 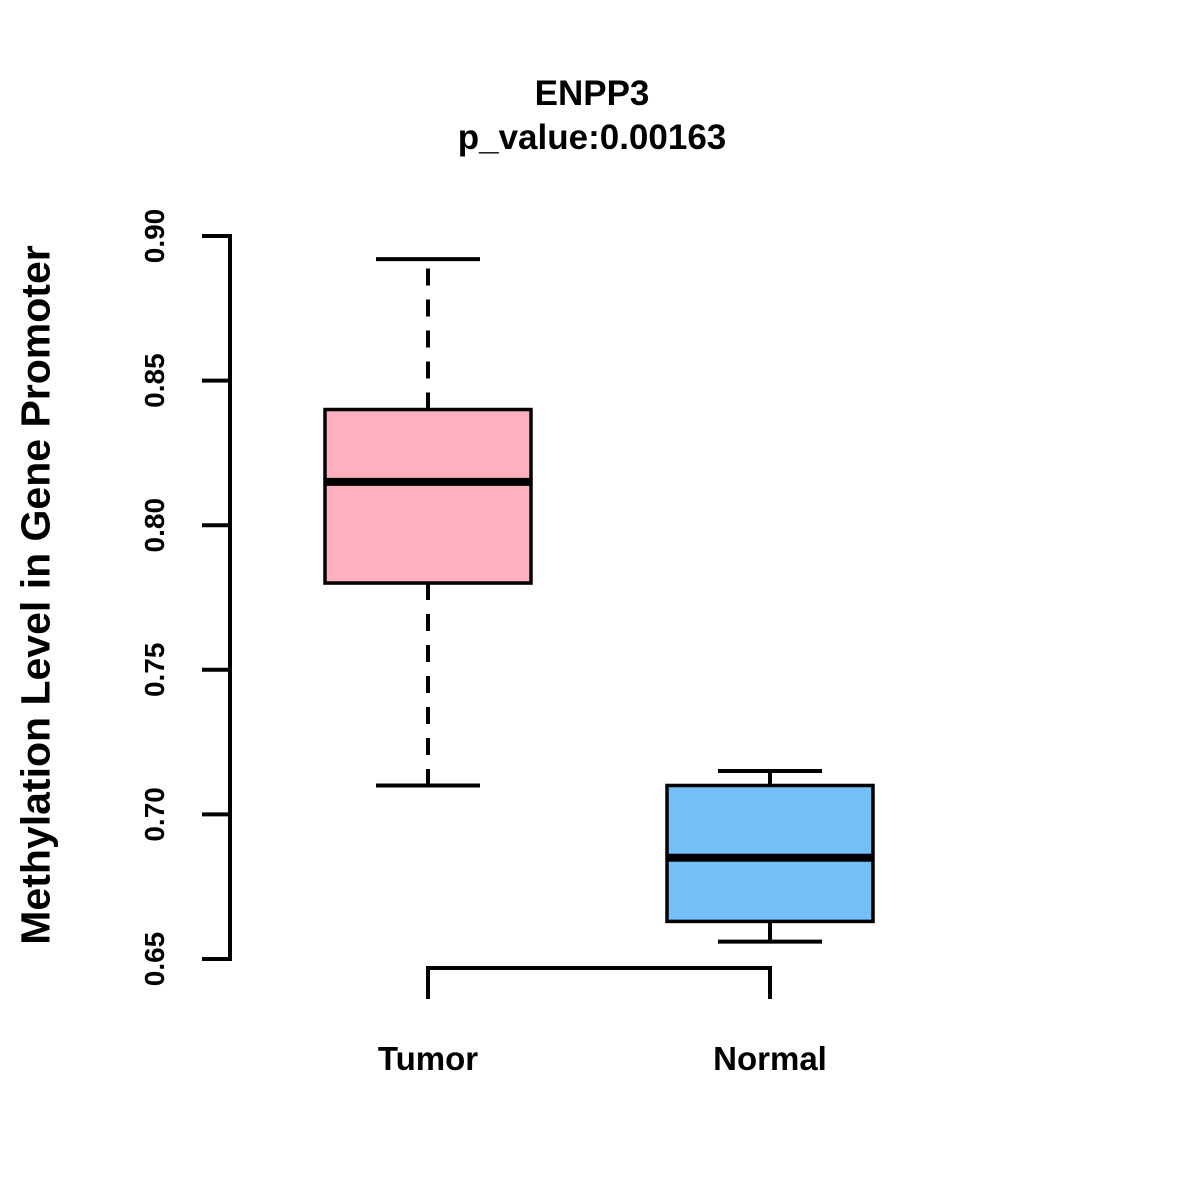 What do you see at coordinates (154, 236) in the screenshot?
I see `y-tick-label: 0.90` at bounding box center [154, 236].